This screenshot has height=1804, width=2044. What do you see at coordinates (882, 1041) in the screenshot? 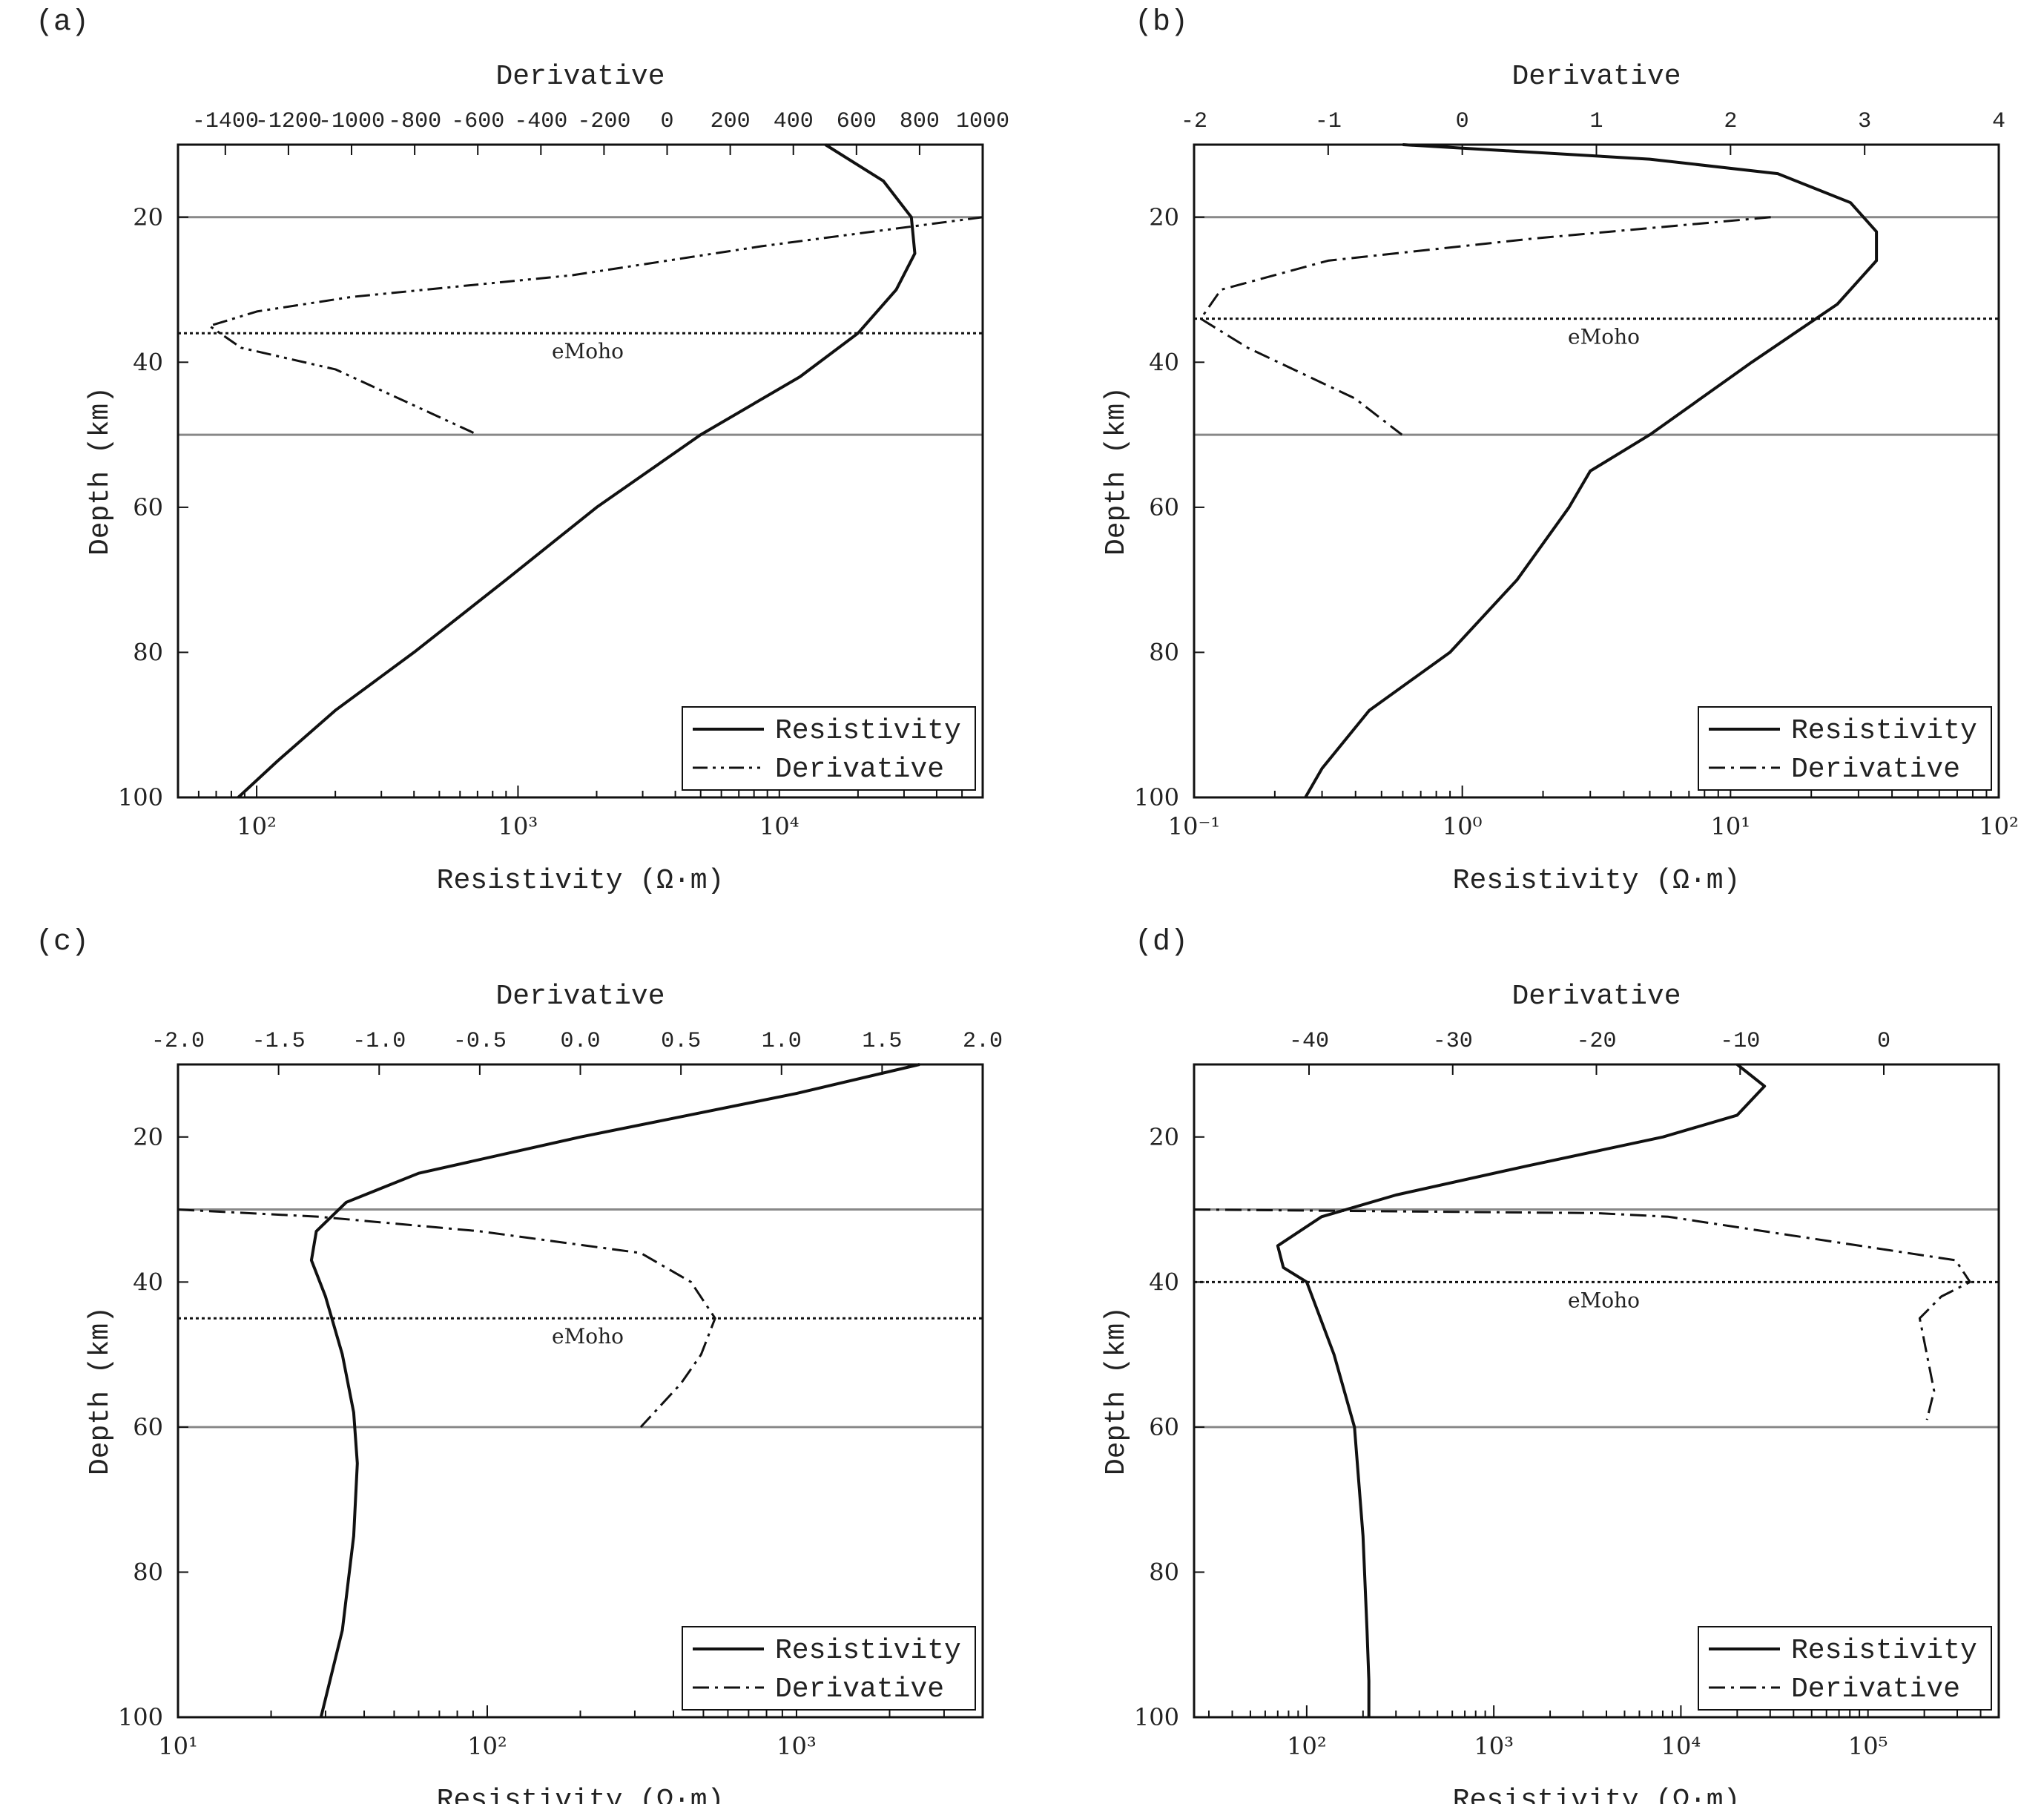
I see `x2-tick-label: 1.5` at bounding box center [882, 1041].